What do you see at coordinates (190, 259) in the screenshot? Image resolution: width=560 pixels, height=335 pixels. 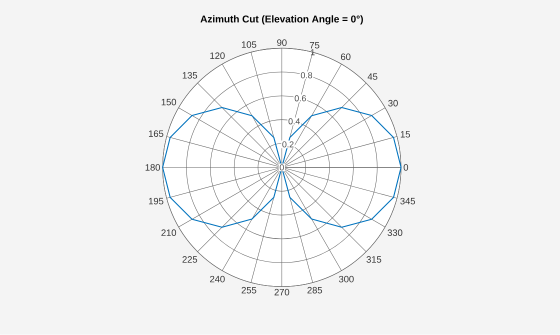 I see `spoke-label: 225` at bounding box center [190, 259].